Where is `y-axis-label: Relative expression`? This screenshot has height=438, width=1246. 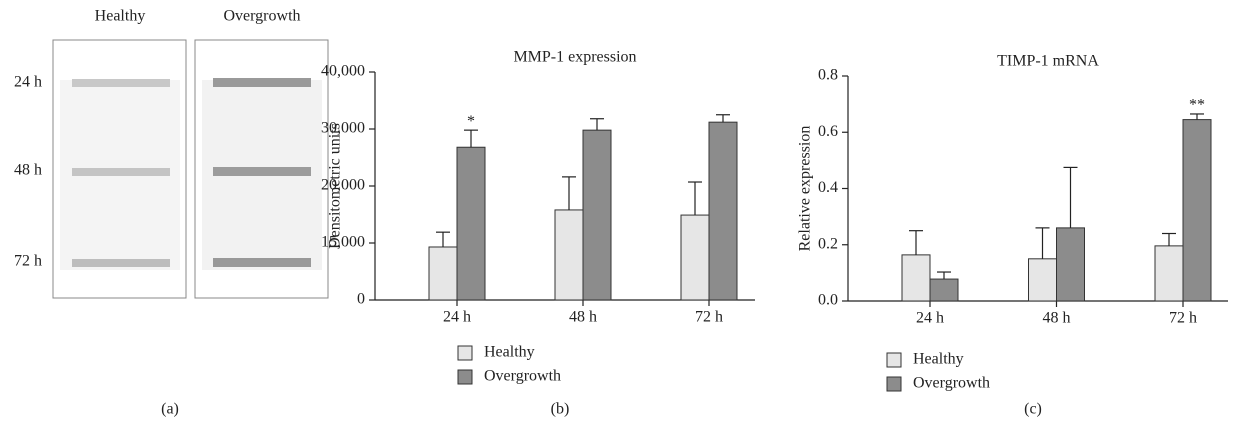
y-axis-label: Relative expression is located at coordinates (805, 189).